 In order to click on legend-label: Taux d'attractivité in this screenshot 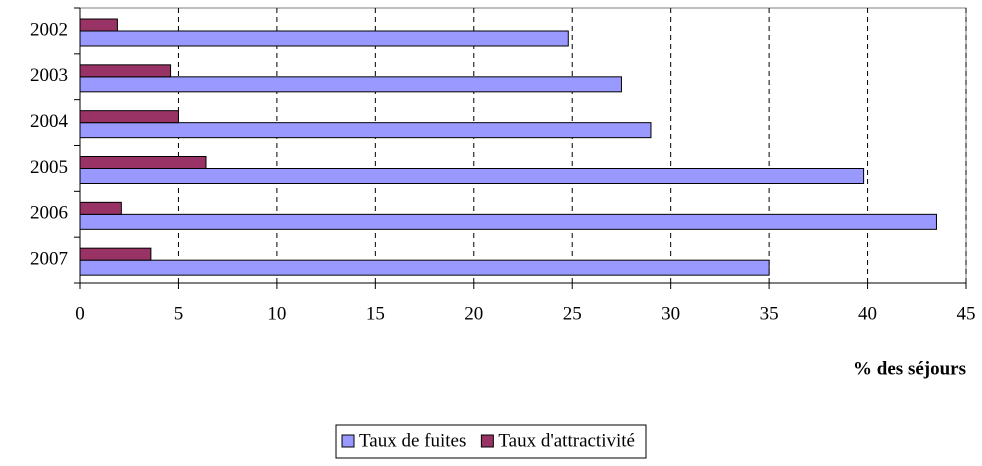, I will do `click(566, 440)`.